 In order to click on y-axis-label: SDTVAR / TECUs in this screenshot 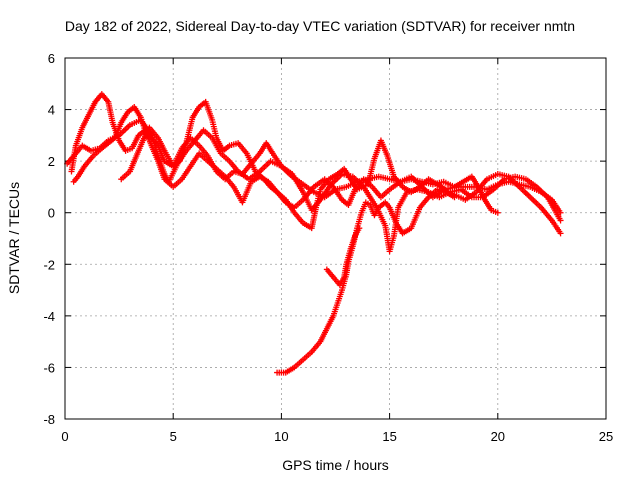, I will do `click(14, 238)`.